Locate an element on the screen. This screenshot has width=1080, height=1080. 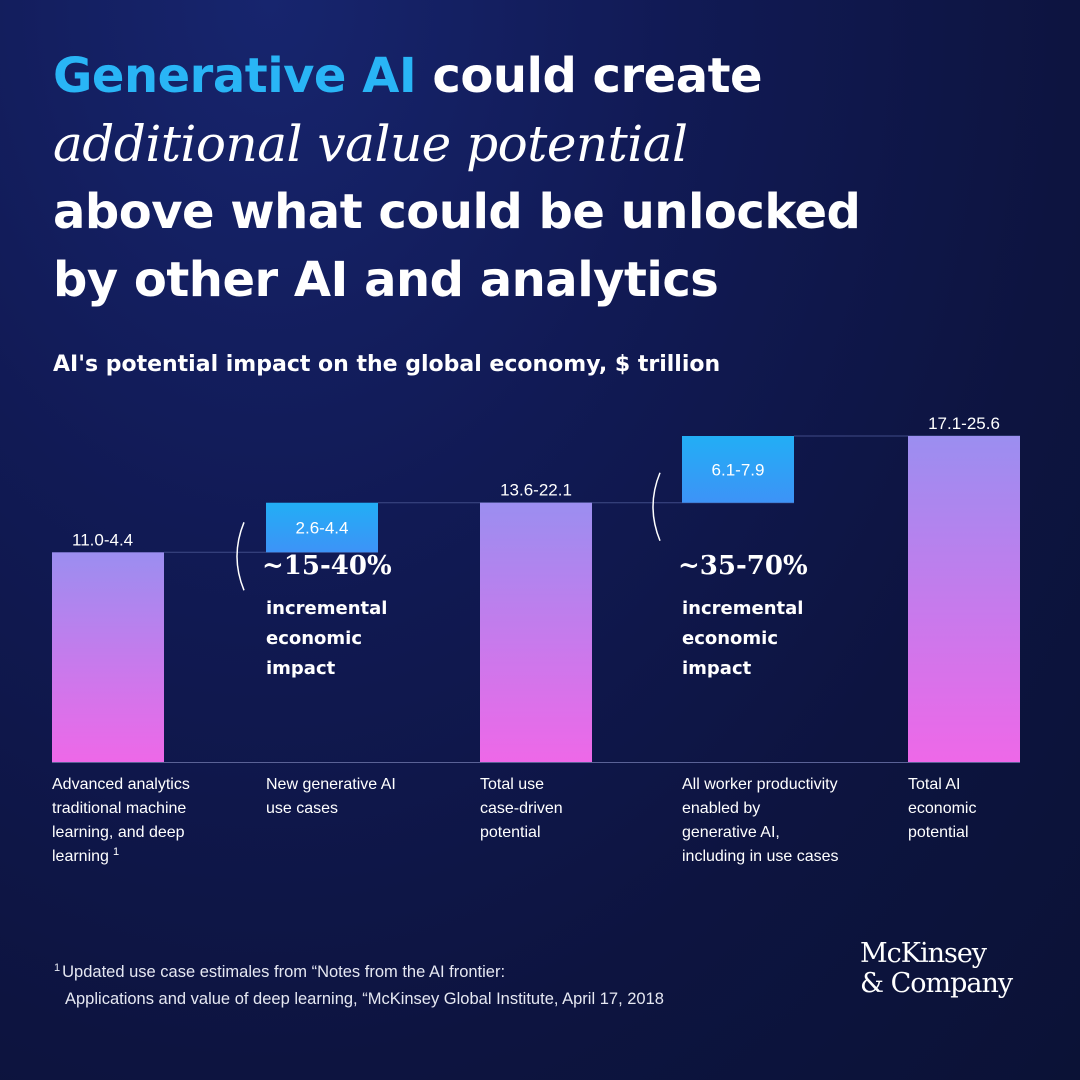
category-label: Total AI is located at coordinates (934, 784).